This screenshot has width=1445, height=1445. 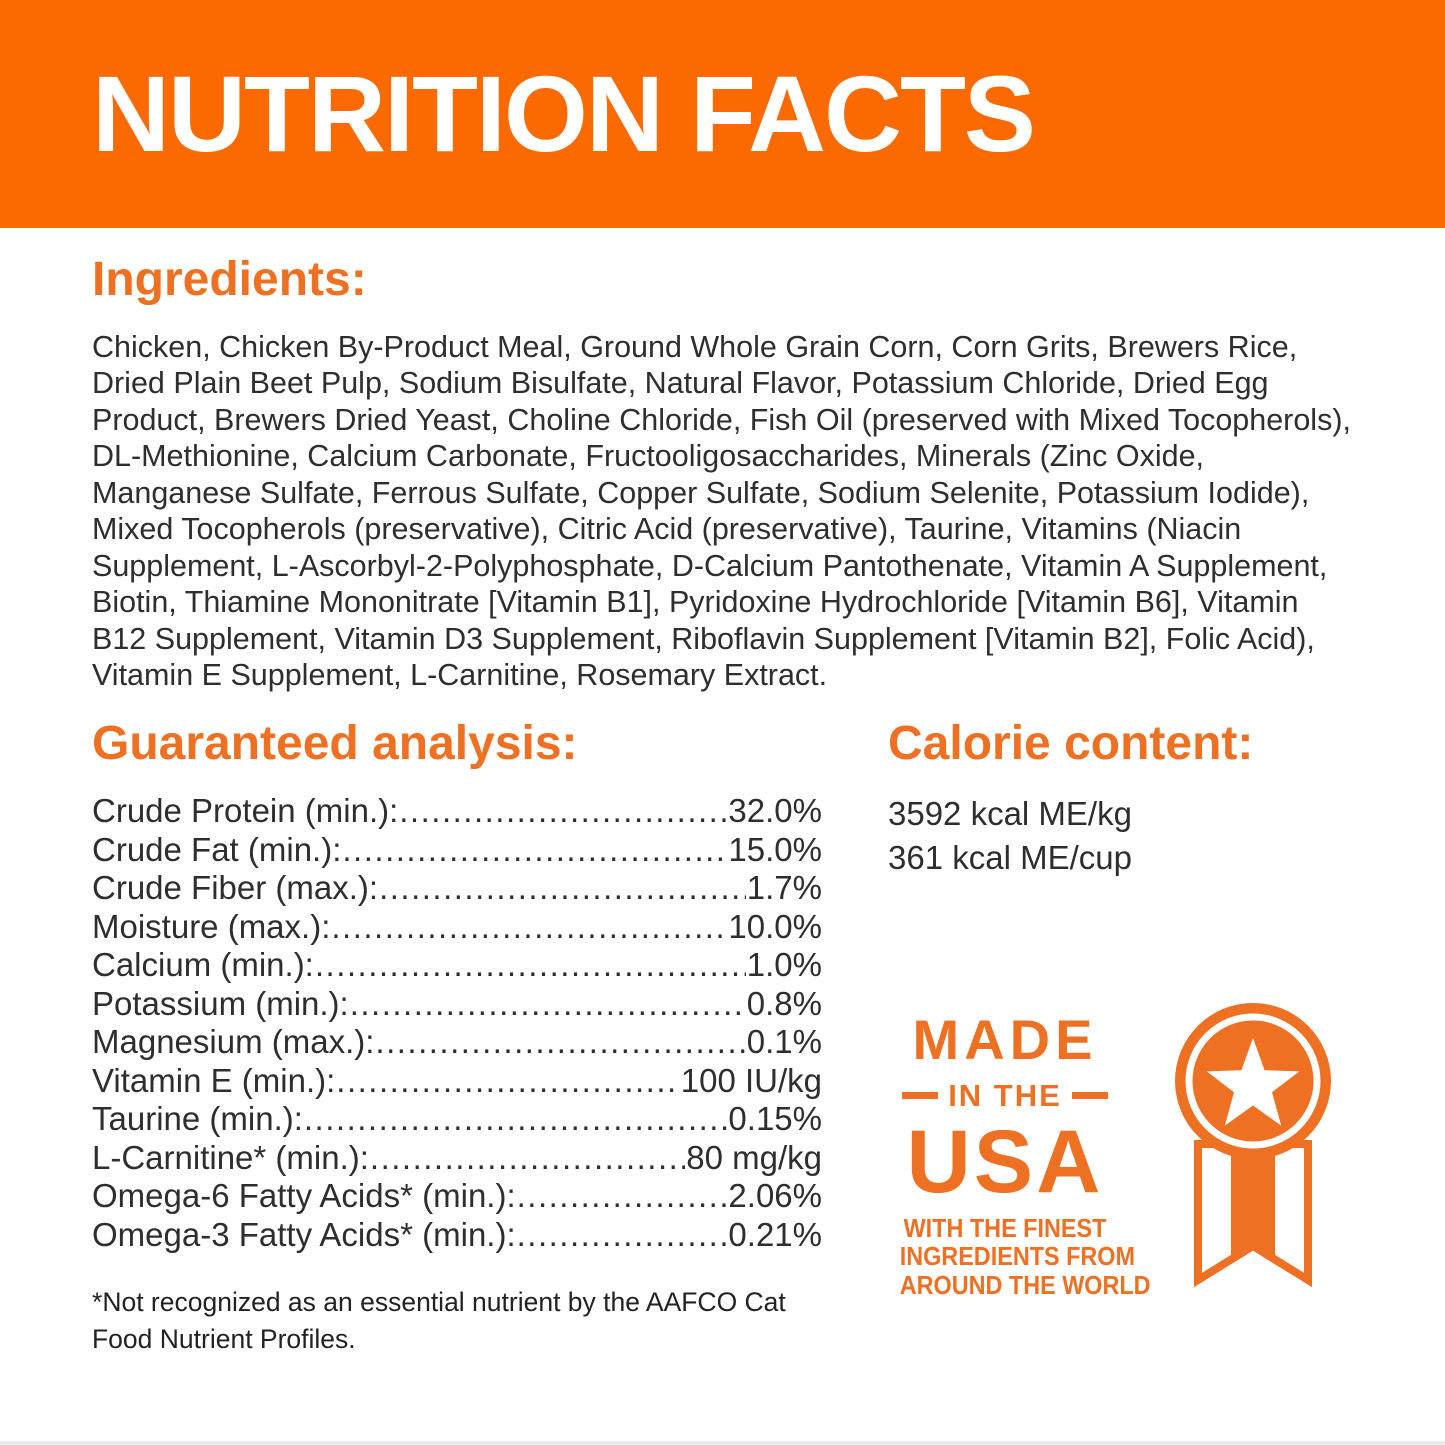 I want to click on analysis-row: L-Carnitine* (min.): 80 mg/kg, so click(x=457, y=1158).